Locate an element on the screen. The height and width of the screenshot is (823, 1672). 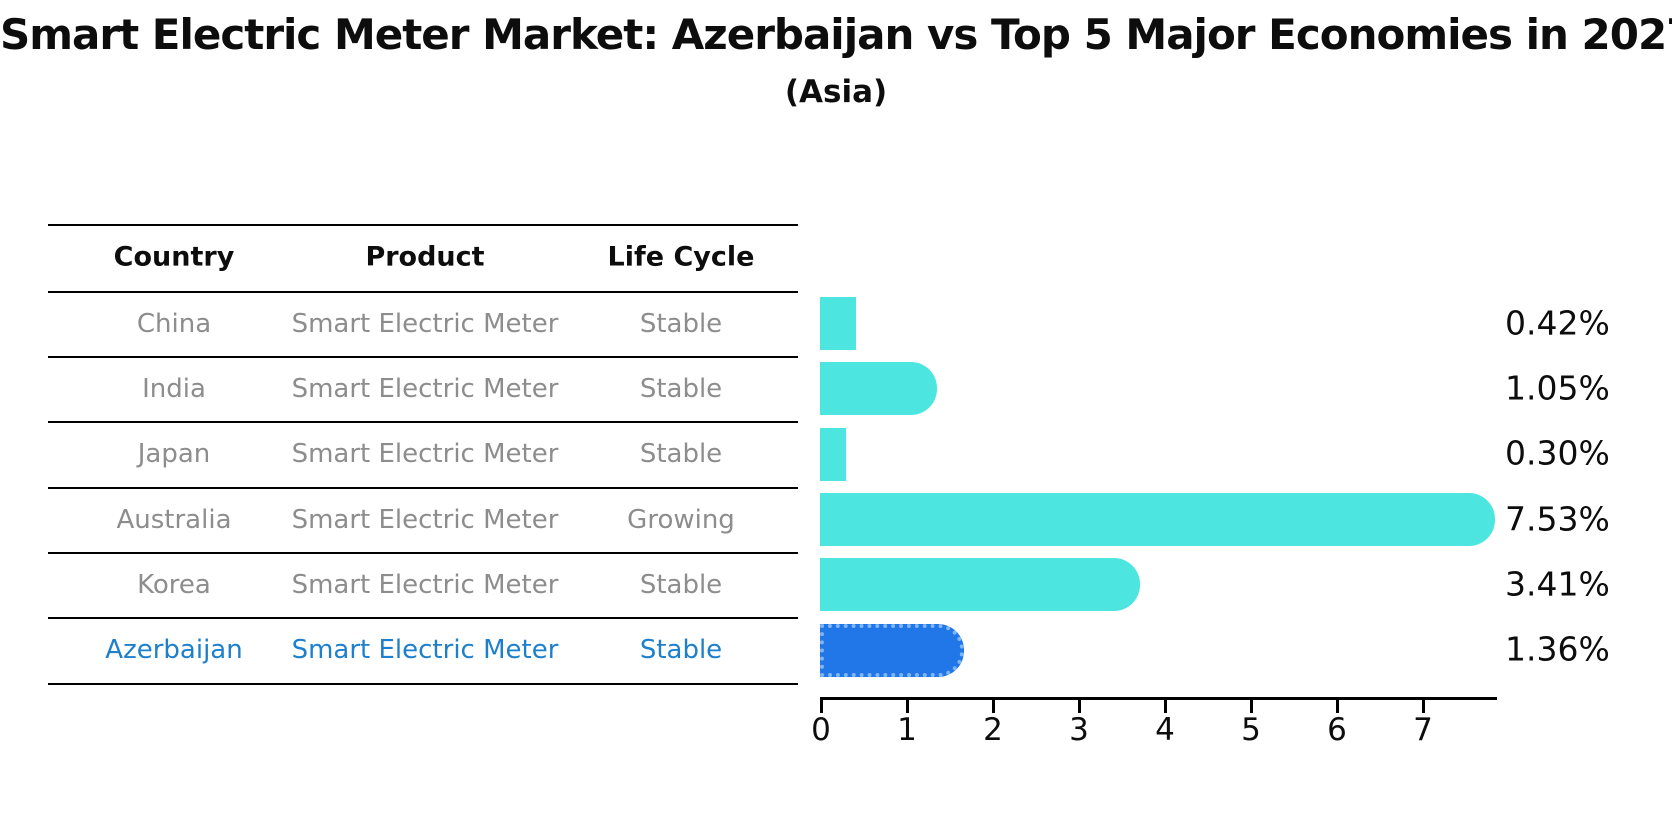
table-cell-country: India is located at coordinates (174, 388).